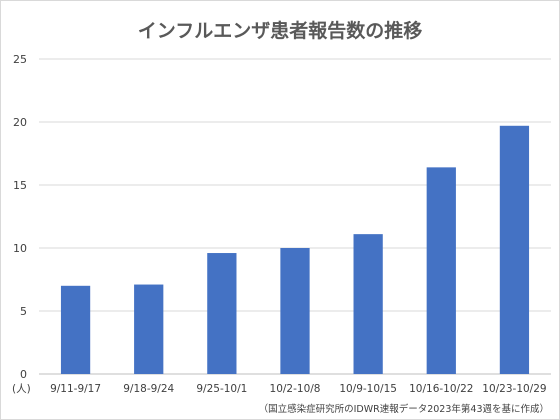  I want to click on x-tick-label: 9/25-10/1, so click(221, 389).